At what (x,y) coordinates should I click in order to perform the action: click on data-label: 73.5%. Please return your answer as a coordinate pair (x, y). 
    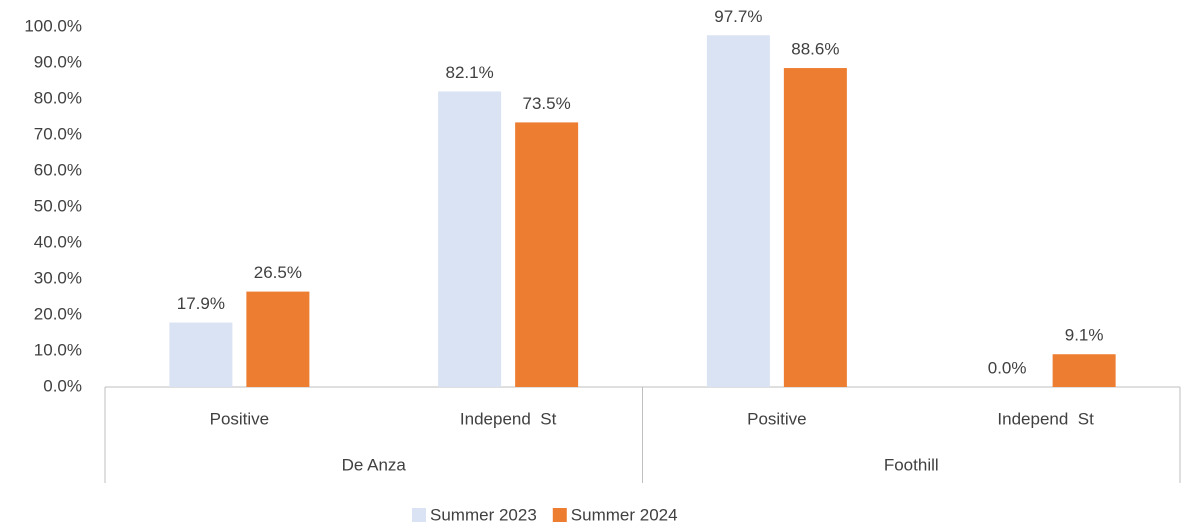
    Looking at the image, I should click on (547, 103).